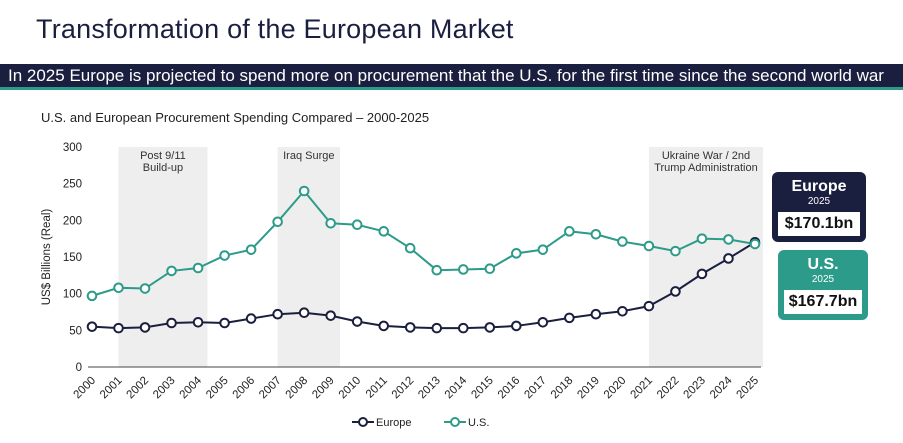 The height and width of the screenshot is (443, 903). What do you see at coordinates (819, 224) in the screenshot?
I see `europe-callout-value: $170.1bn` at bounding box center [819, 224].